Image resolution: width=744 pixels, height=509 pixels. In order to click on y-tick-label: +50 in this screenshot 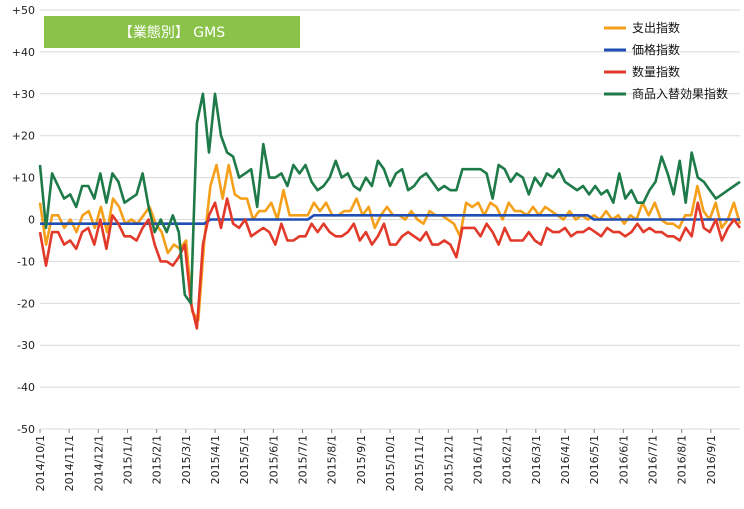, I will do `click(23, 10)`.